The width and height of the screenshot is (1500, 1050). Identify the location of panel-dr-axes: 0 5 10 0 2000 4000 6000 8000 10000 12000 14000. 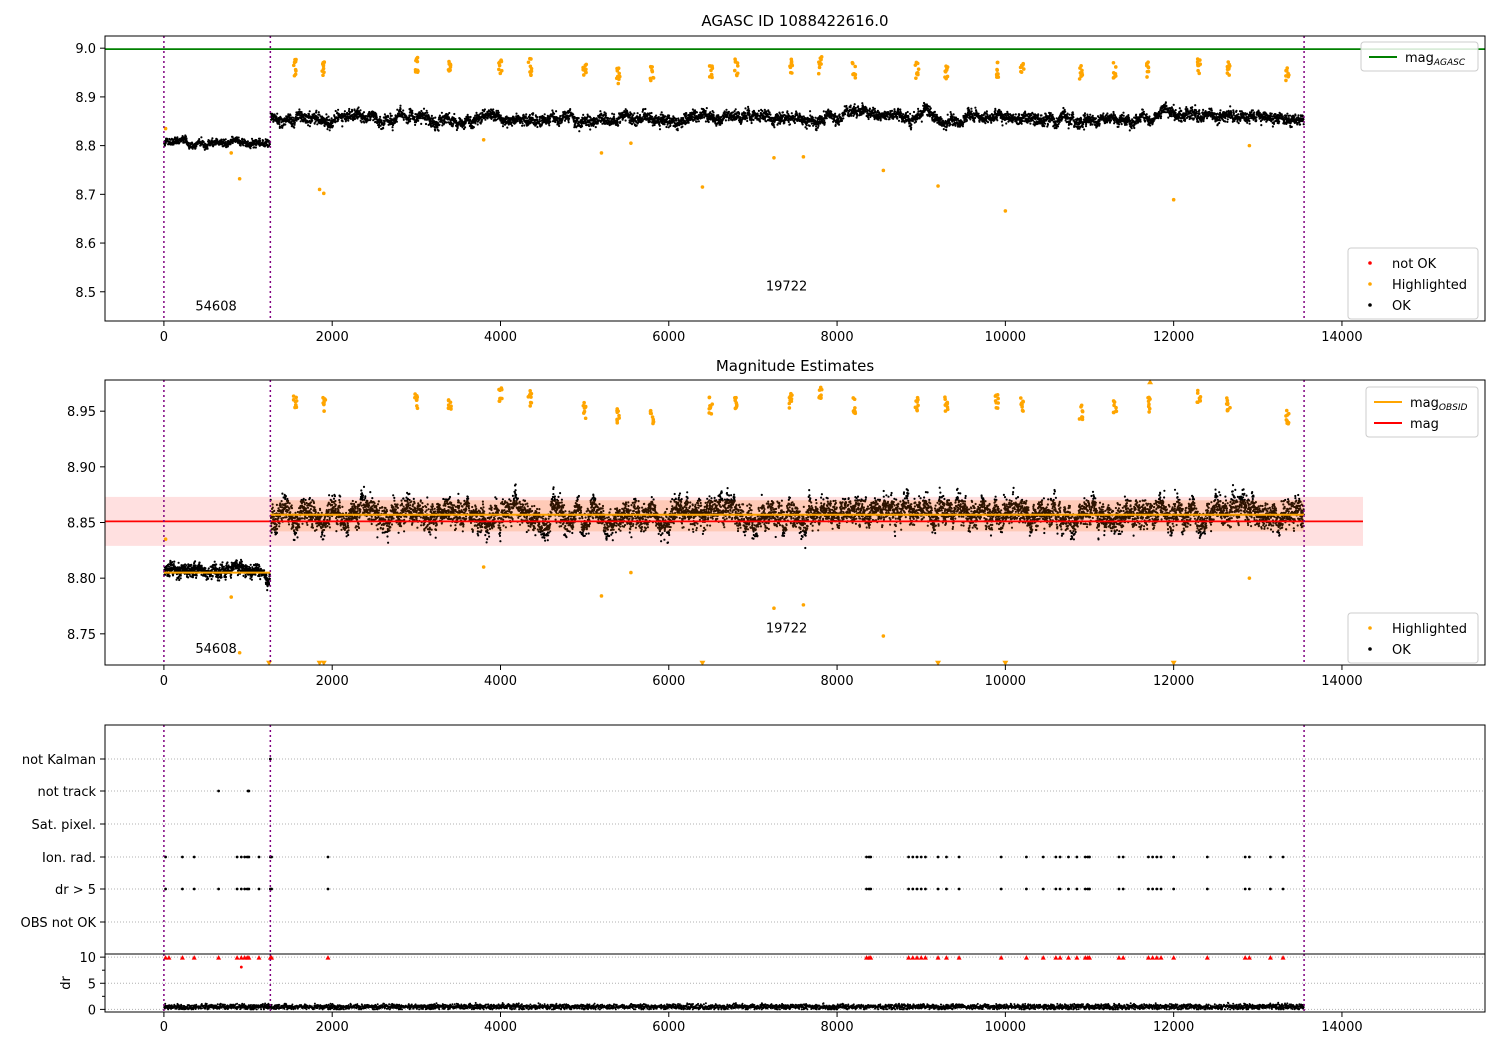
(720, 993).